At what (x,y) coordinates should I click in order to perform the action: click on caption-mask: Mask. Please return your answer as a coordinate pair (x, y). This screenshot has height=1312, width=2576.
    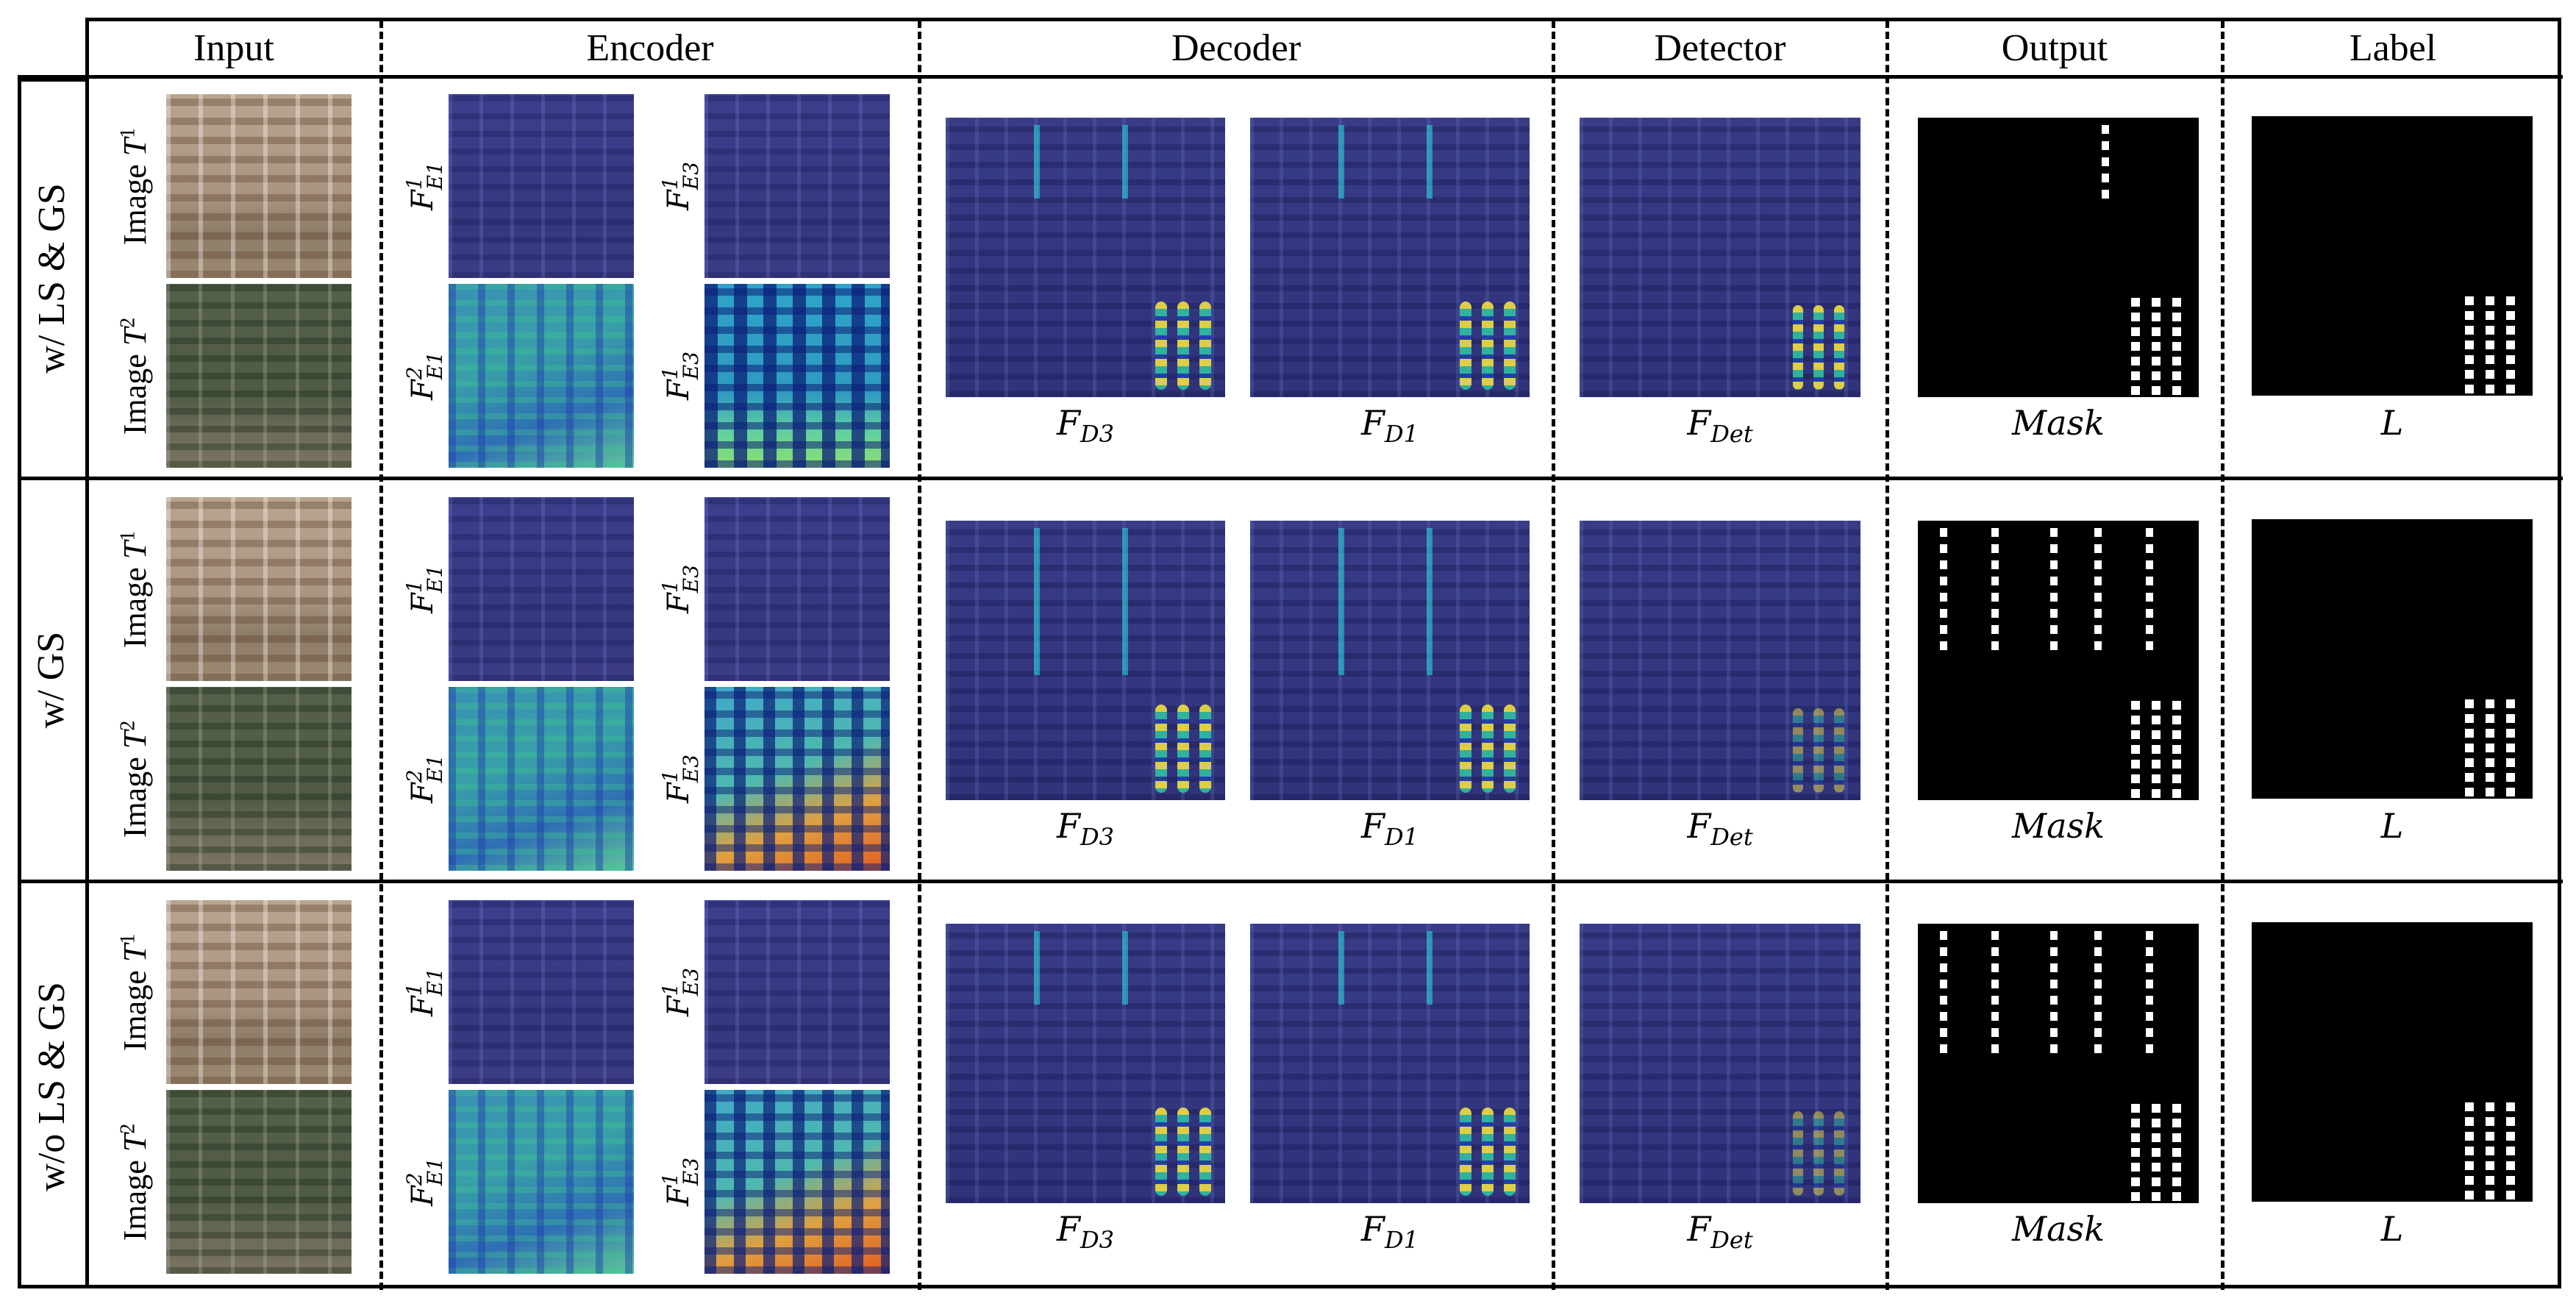
    Looking at the image, I should click on (2058, 826).